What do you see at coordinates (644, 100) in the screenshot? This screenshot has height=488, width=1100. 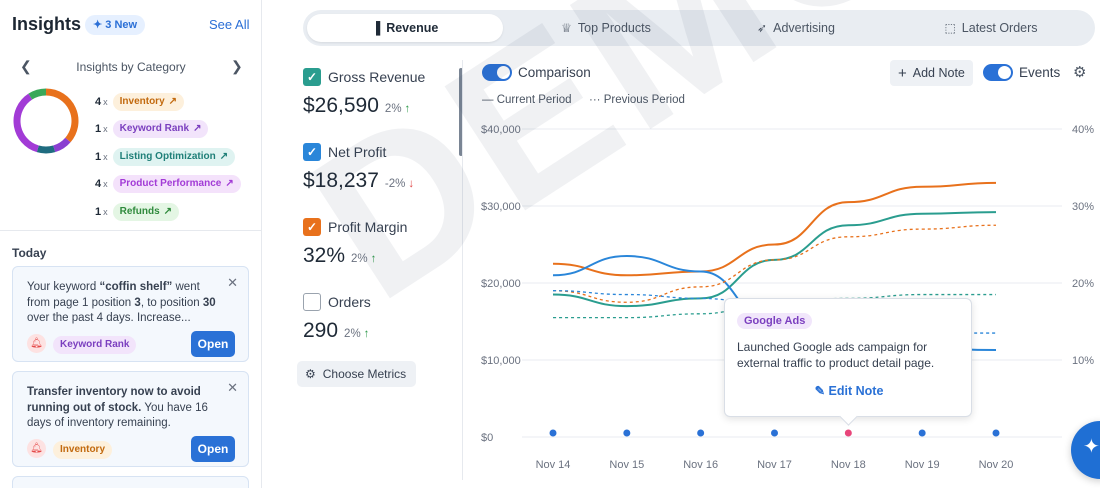 I see `legend-previous-label: Previous Period` at bounding box center [644, 100].